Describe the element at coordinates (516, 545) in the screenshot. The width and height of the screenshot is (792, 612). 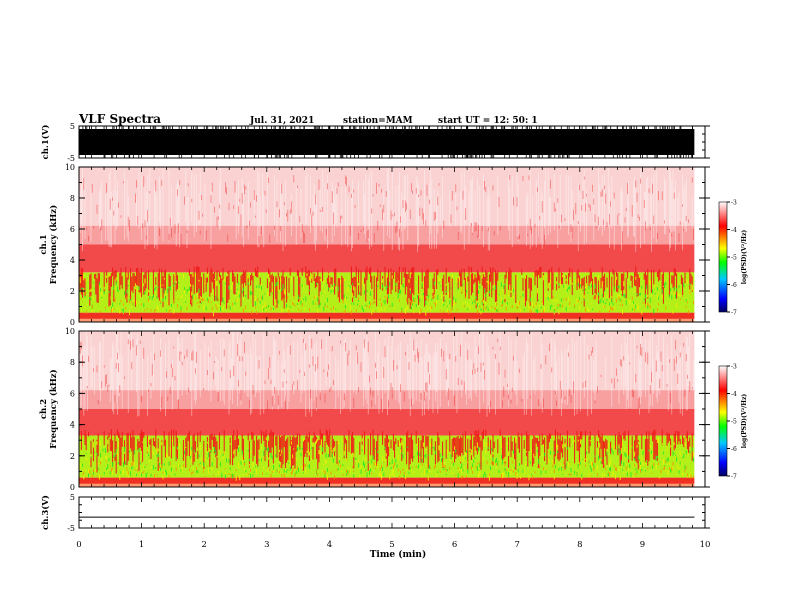
I see `x-tick-label: 7` at that location.